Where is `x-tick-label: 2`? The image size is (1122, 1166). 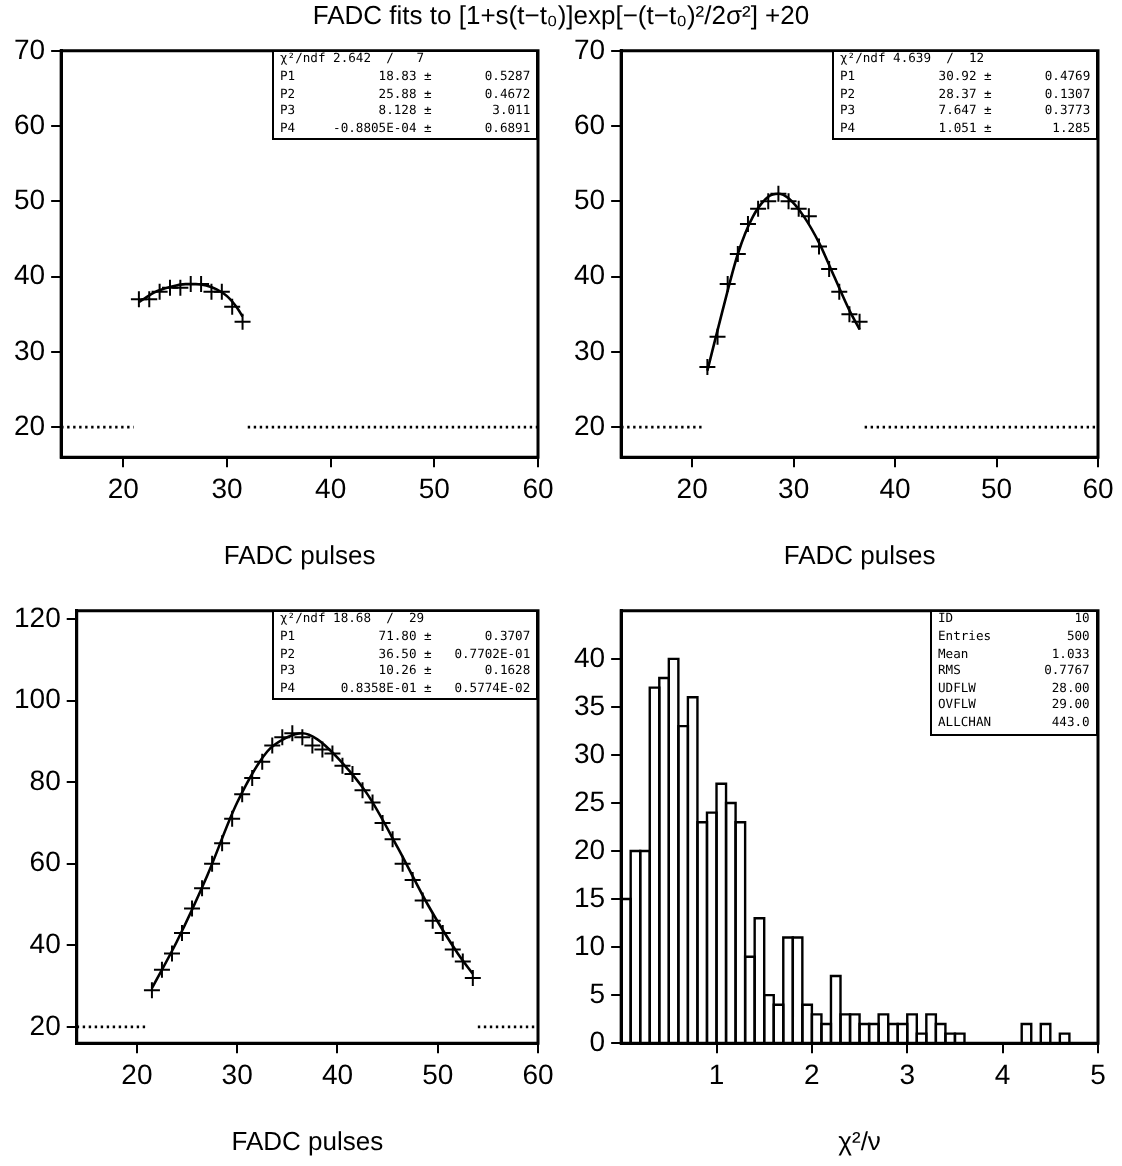 x-tick-label: 2 is located at coordinates (812, 1073).